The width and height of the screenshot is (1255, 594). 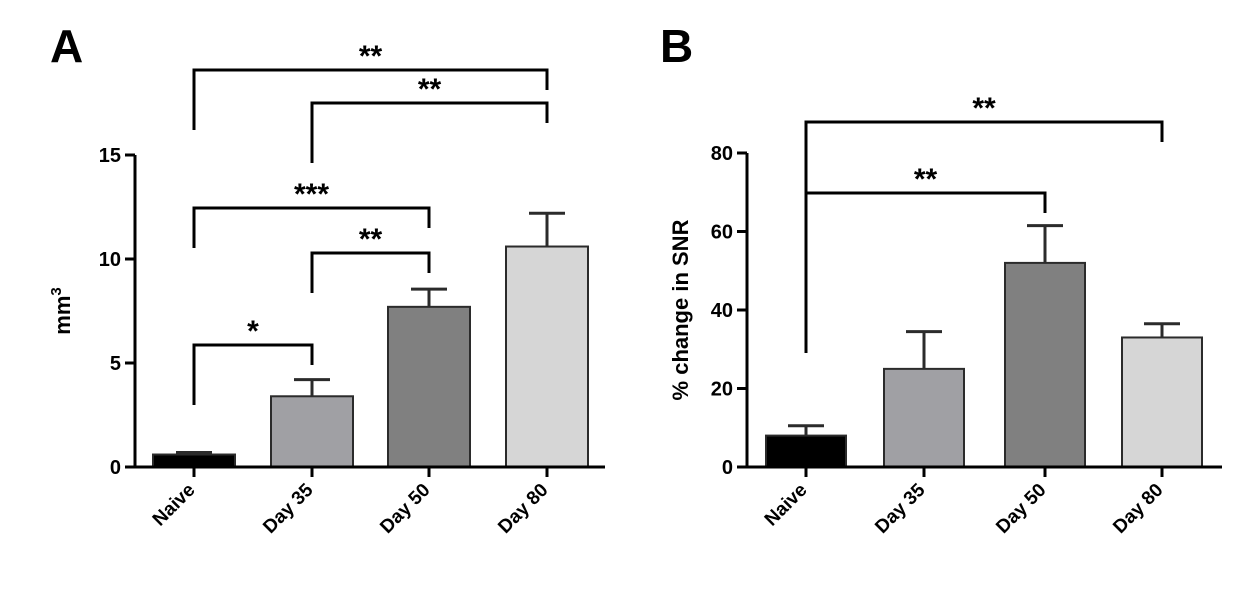 I want to click on panel-letter: A, so click(x=66, y=46).